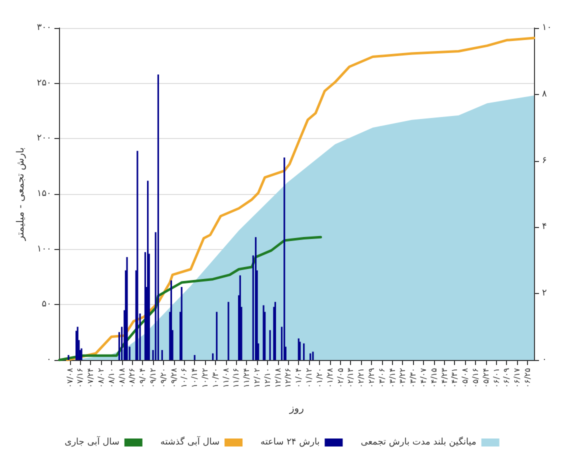 This screenshot has width=564, height=464. Describe the element at coordinates (153, 378) in the screenshot. I see `x-tick-label: ۰۹/۱۲` at that location.